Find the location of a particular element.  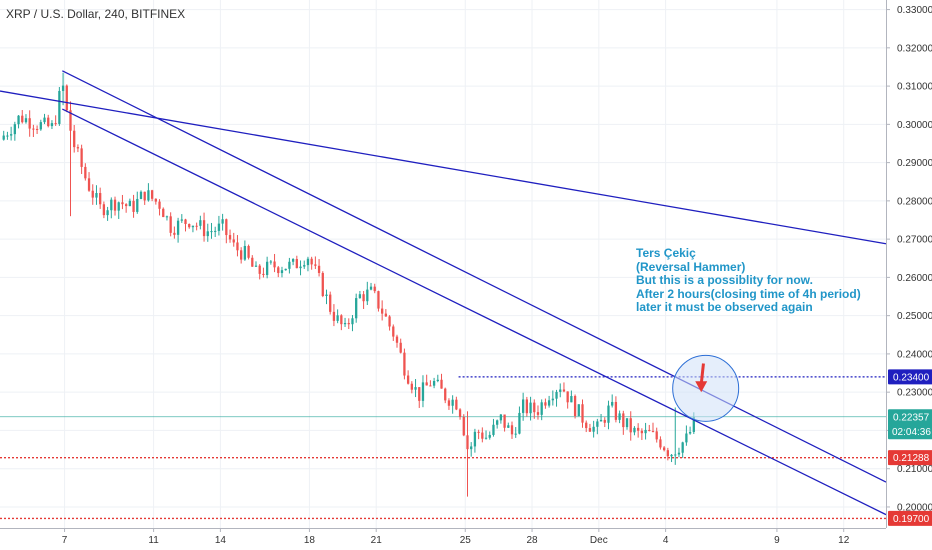

time-axis: 7 11 14 18 21 25 28 Dec 4 9 12 is located at coordinates (443, 537).